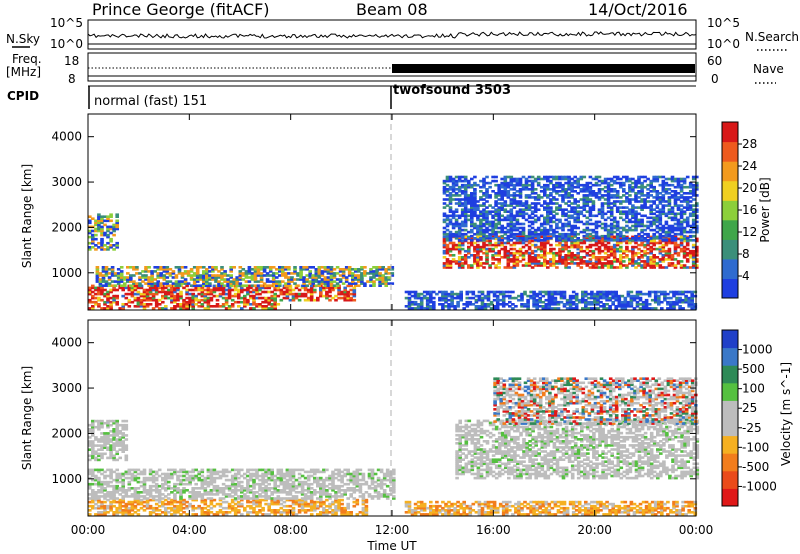 This screenshot has width=800, height=554. Describe the element at coordinates (730, 229) in the screenshot. I see `colorbar-block` at that location.